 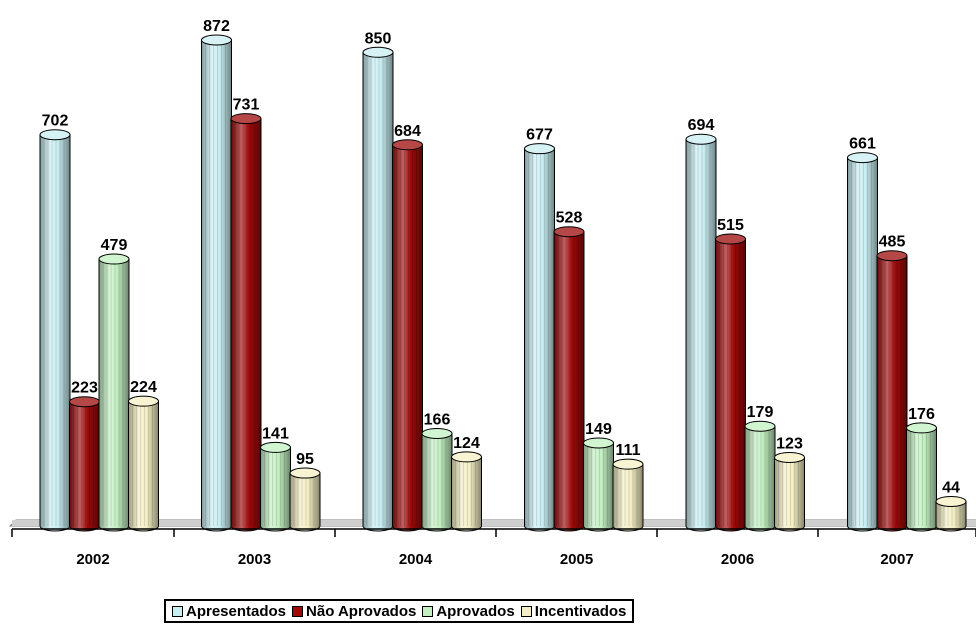 What do you see at coordinates (416, 559) in the screenshot?
I see `category-label-2004: 2004` at bounding box center [416, 559].